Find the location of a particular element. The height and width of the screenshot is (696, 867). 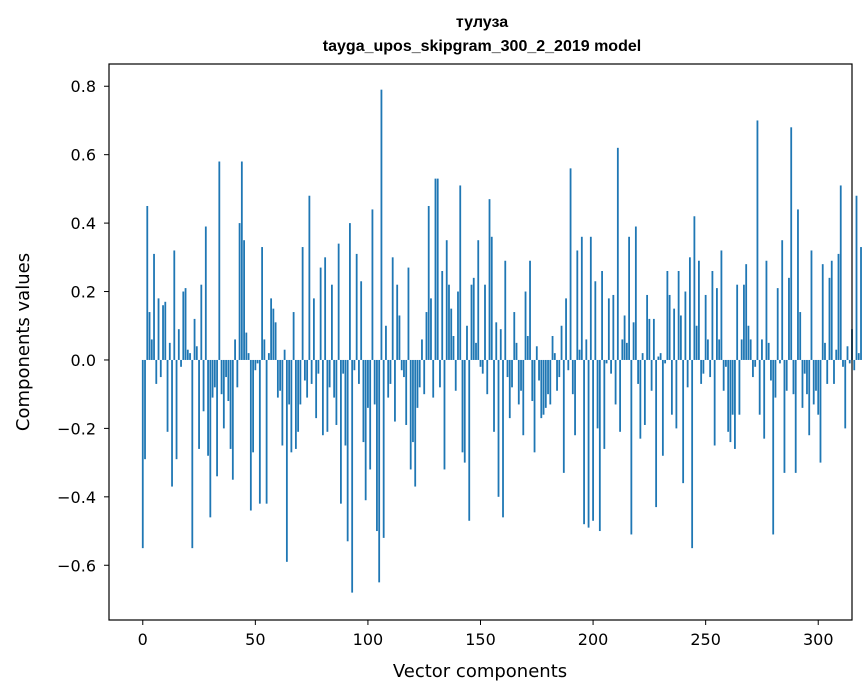

y-tick-label: 0.8 is located at coordinates (83, 86).